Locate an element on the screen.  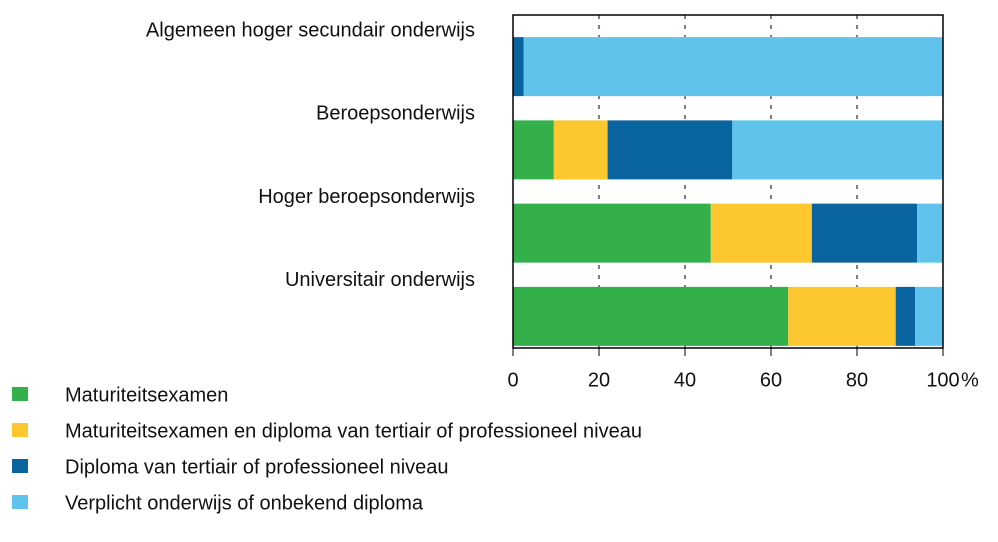
x-tick-label: 0 is located at coordinates (512, 380).